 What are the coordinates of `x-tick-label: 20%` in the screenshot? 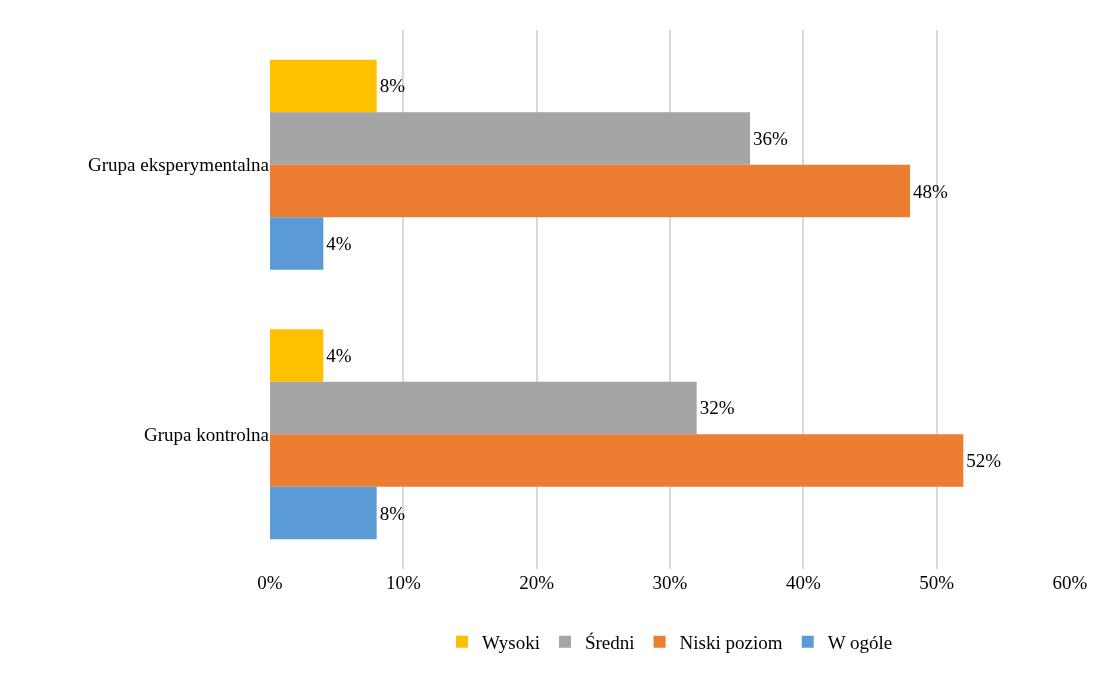 It's located at (537, 582).